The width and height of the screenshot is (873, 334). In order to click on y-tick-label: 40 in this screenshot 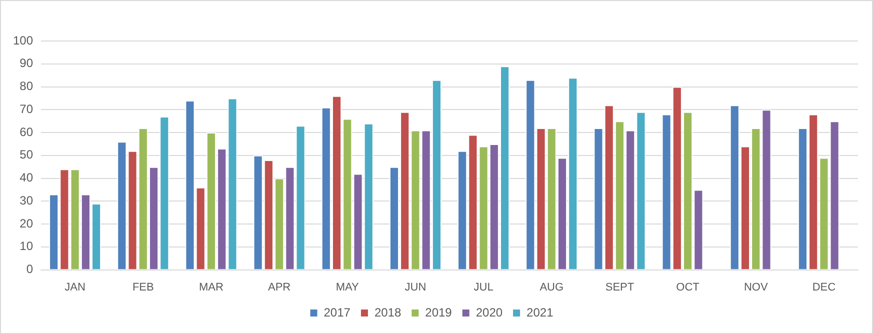, I will do `click(27, 177)`.